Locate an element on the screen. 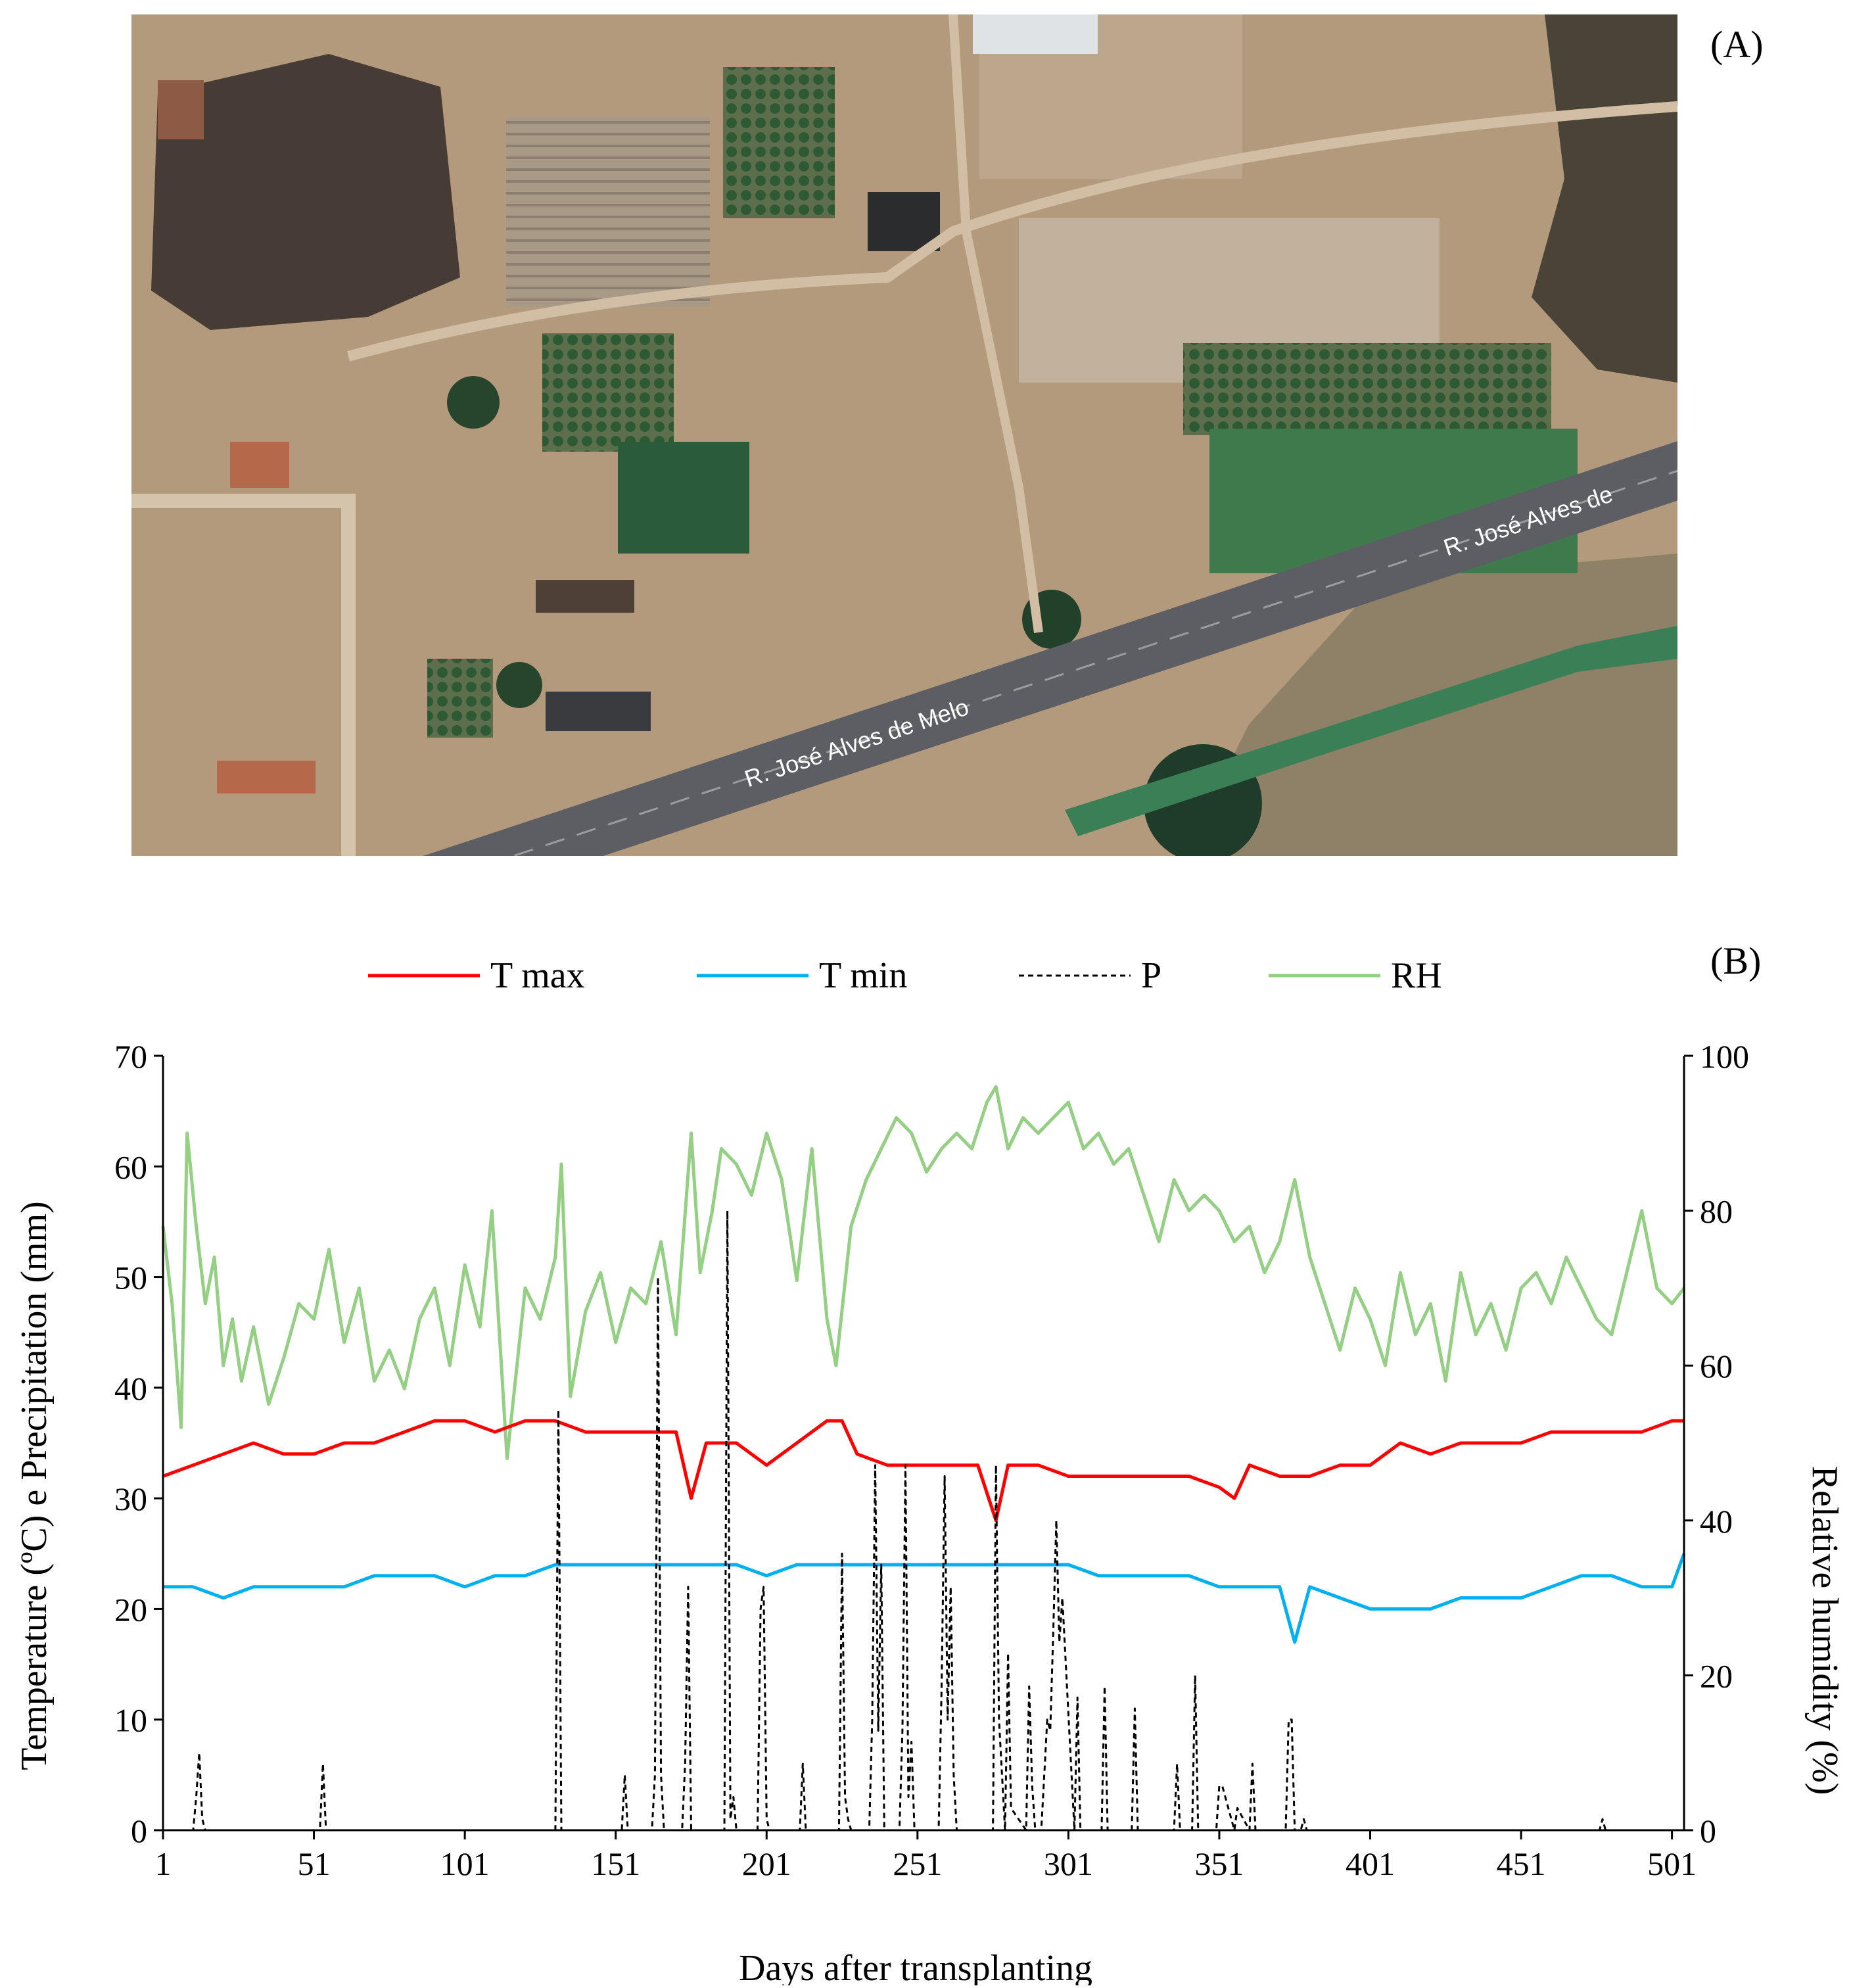 This screenshot has height=1988, width=1851. field-plot is located at coordinates (608, 212).